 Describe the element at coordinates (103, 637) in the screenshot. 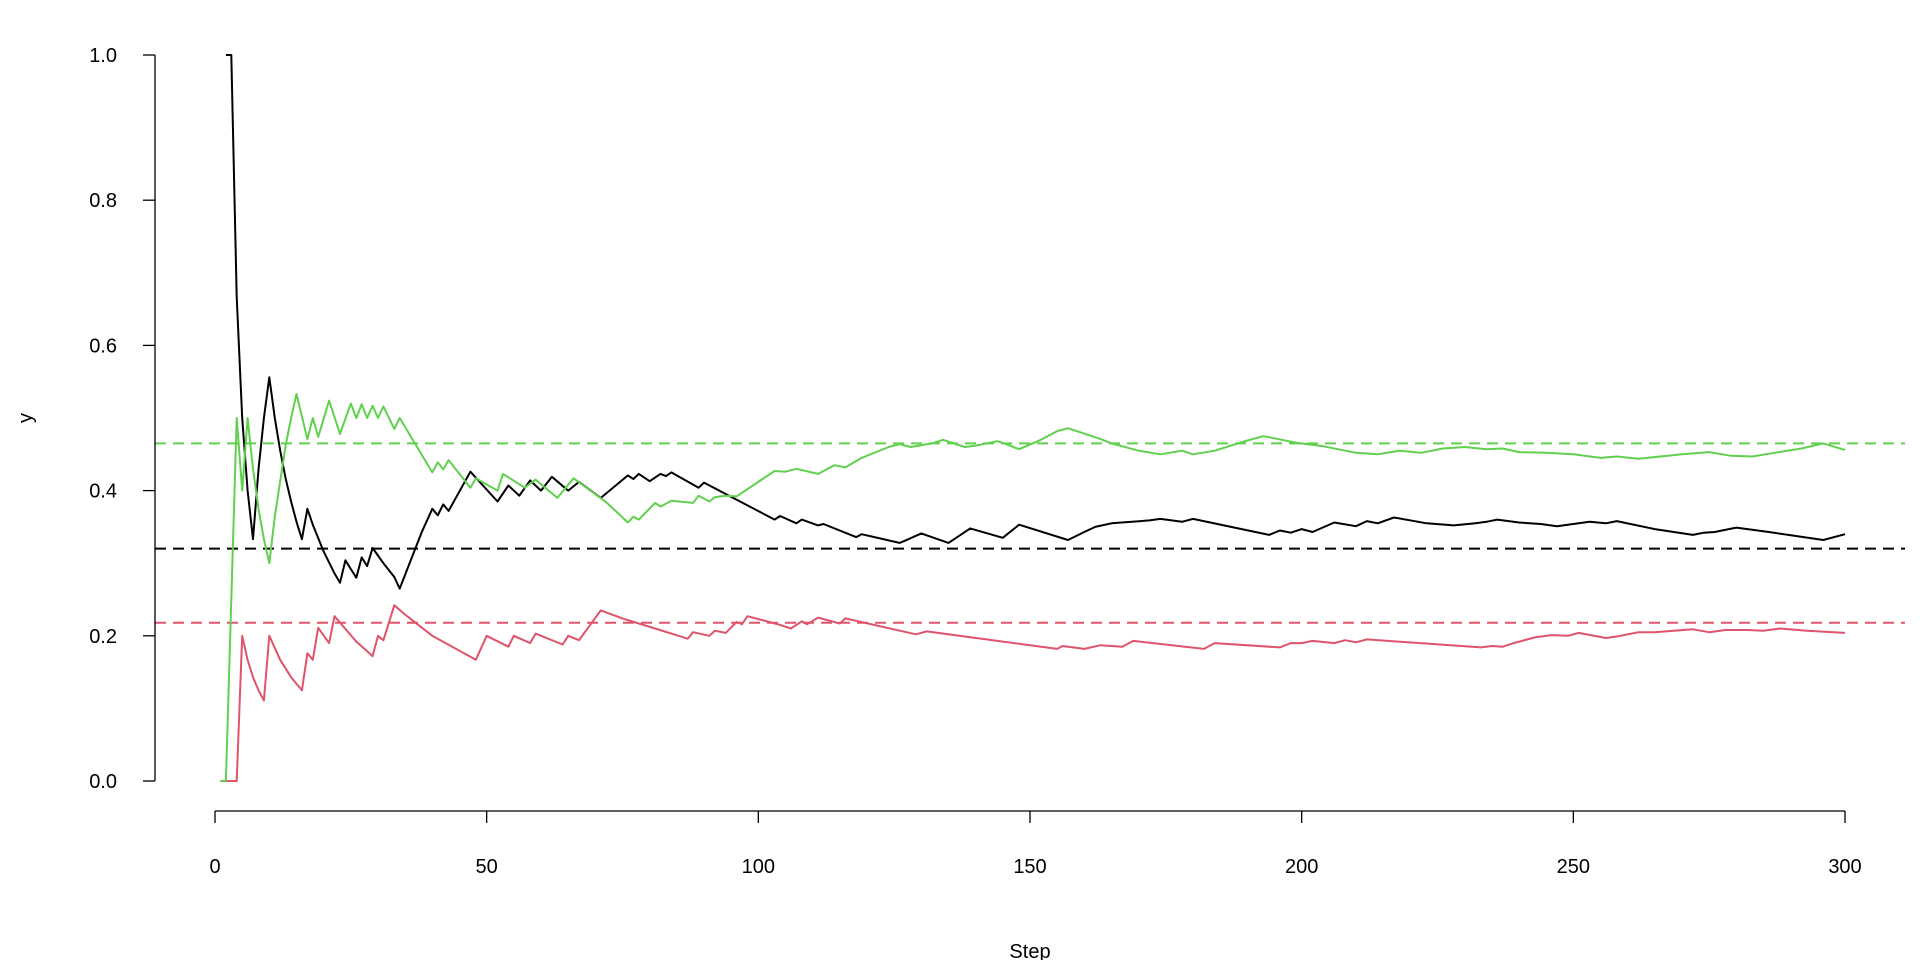

I see `y-tick-label: 0.2` at that location.